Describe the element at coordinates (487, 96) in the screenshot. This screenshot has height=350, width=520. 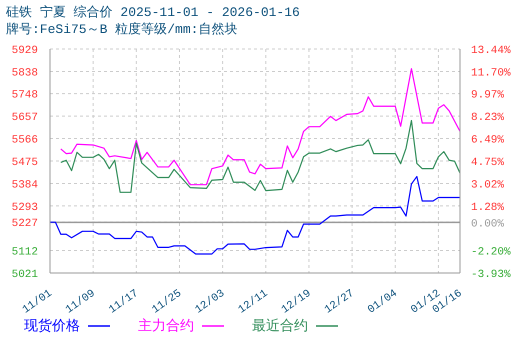
I see `y2-tick-label: 9.97%` at that location.